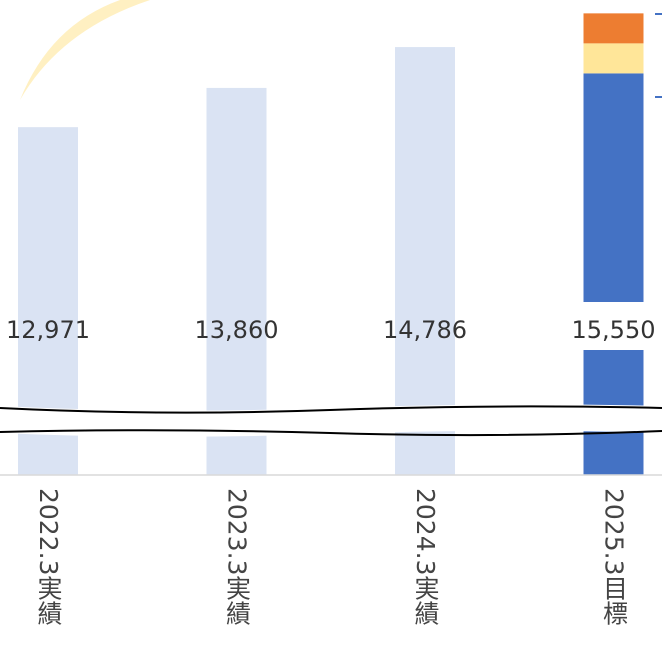  I want to click on x-tick-label: 2022.3実績, so click(48, 557).